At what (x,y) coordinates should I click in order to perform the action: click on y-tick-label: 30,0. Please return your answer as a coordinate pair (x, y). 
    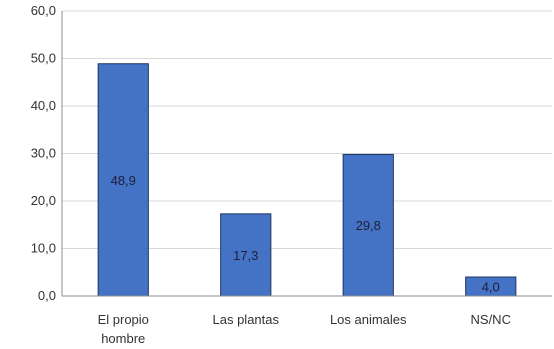
    Looking at the image, I should click on (43, 153).